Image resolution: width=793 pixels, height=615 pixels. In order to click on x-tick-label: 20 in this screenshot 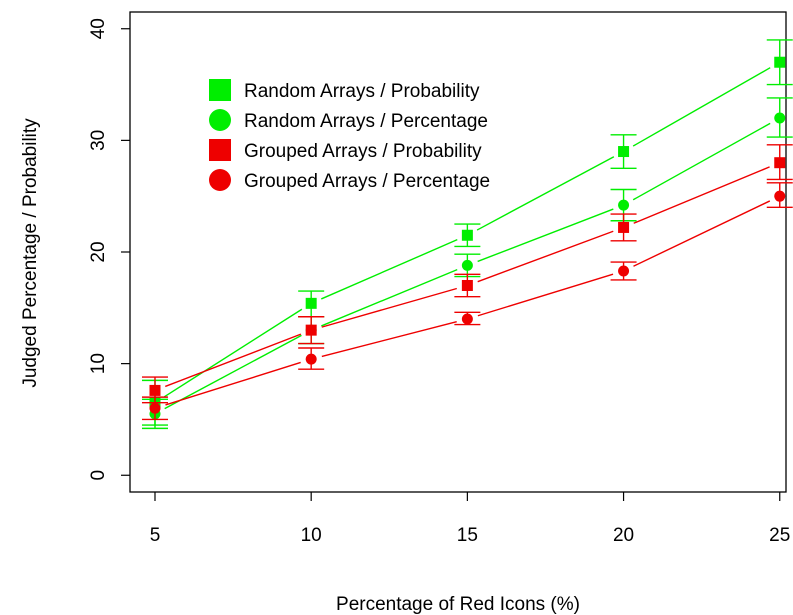, I will do `click(623, 535)`.